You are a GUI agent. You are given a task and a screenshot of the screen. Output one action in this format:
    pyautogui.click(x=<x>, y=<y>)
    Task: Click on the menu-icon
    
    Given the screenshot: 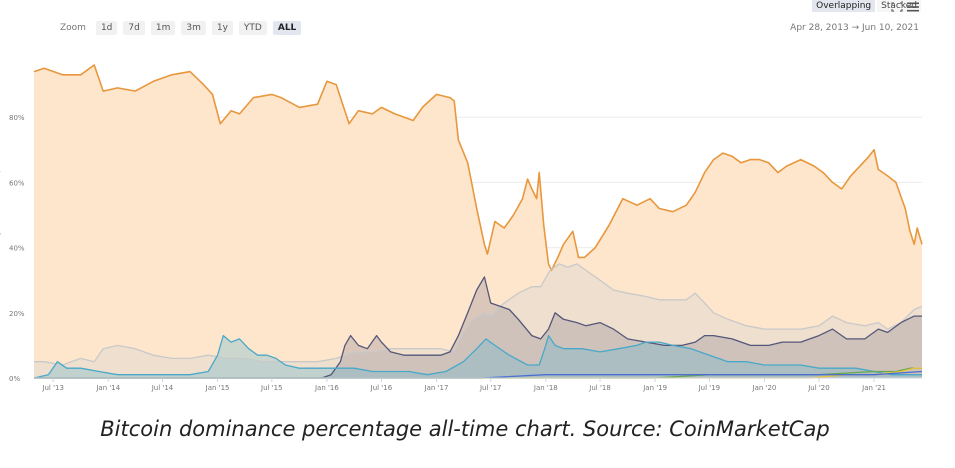 What is the action you would take?
    pyautogui.click(x=913, y=7)
    